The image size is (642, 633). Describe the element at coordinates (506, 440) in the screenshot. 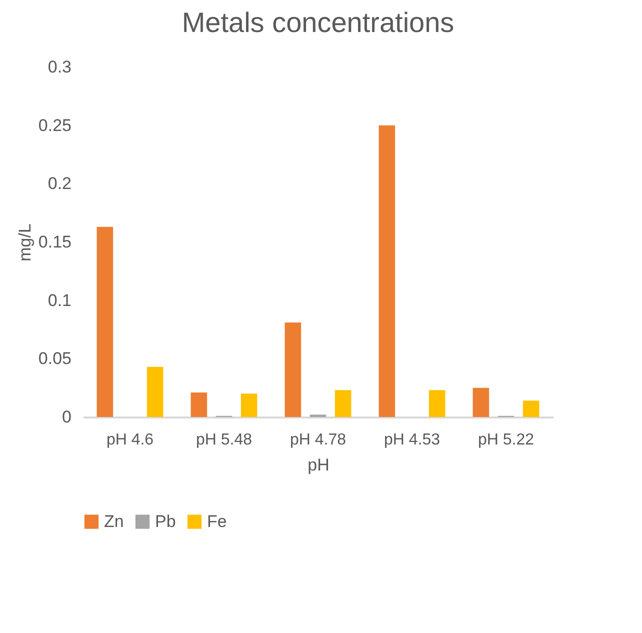

I see `x-tick-label: pH 5.22` at that location.